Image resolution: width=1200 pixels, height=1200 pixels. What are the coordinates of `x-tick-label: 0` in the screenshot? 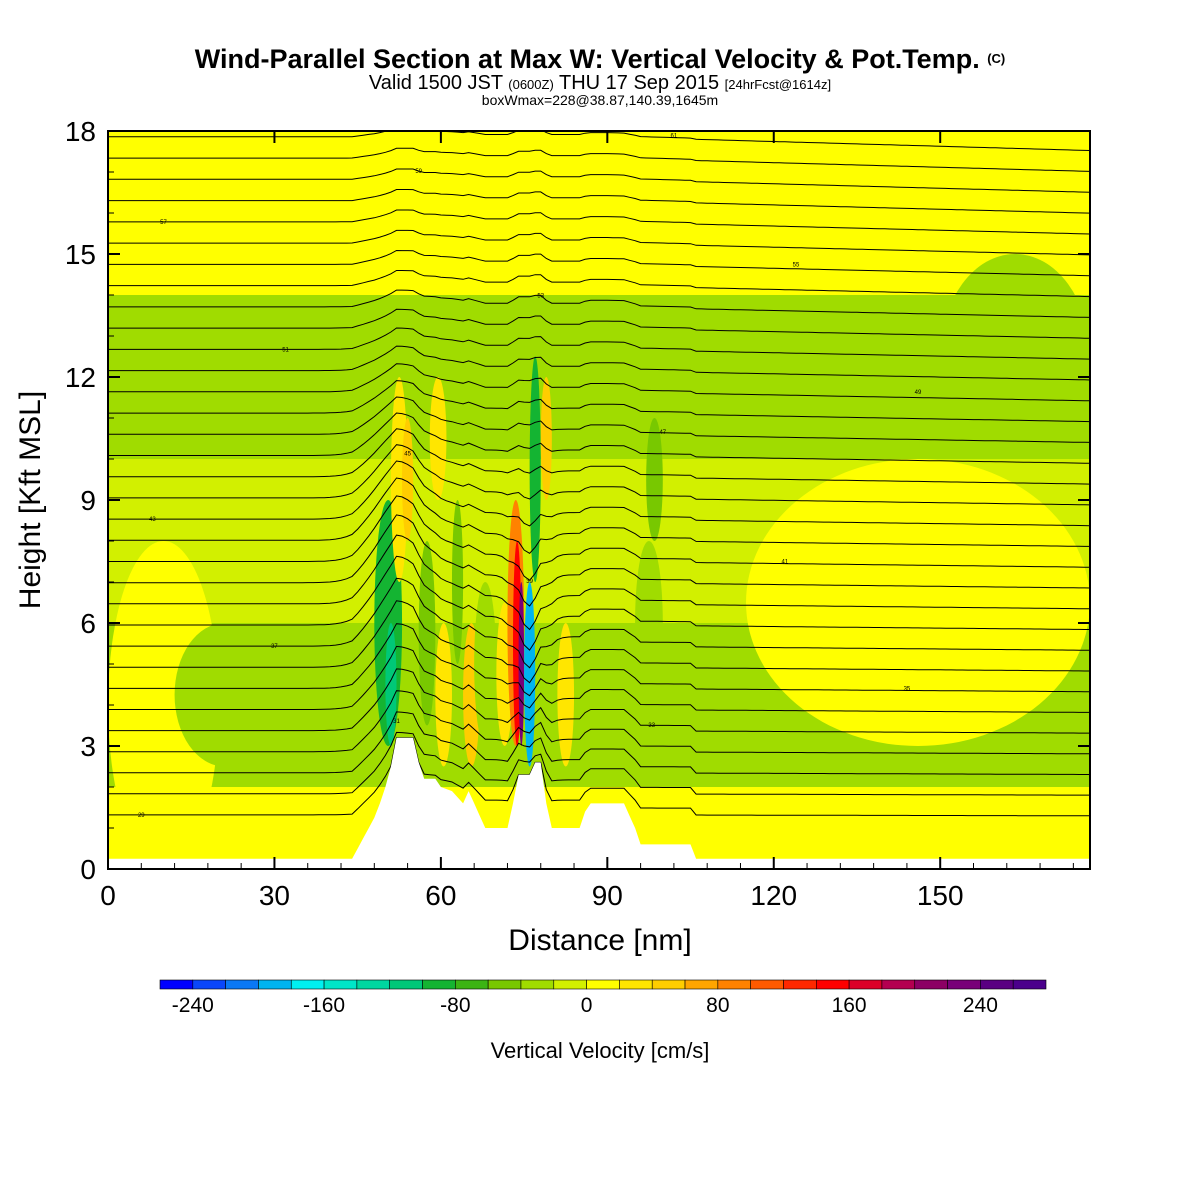 It's located at (108, 895).